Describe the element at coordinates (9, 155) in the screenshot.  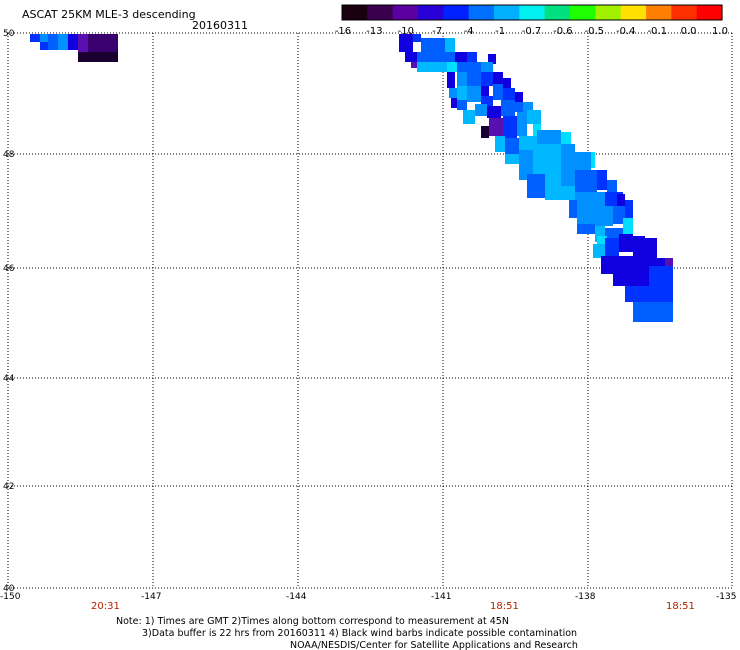
I see `lat-label-48: 48` at that location.